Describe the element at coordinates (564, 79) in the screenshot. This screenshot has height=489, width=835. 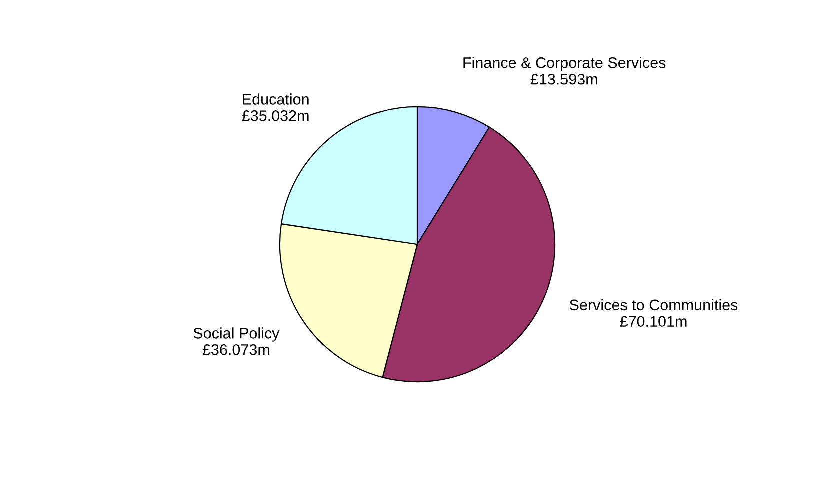
I see `data-label: £13.593m` at that location.